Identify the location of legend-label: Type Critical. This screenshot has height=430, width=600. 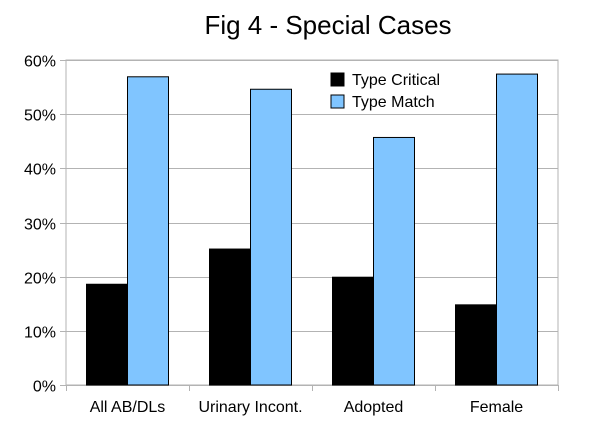
(396, 80).